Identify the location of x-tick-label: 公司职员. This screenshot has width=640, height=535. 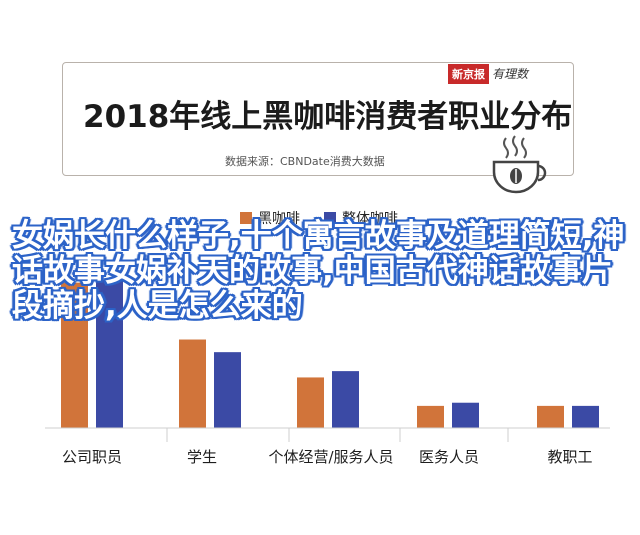
(91, 457).